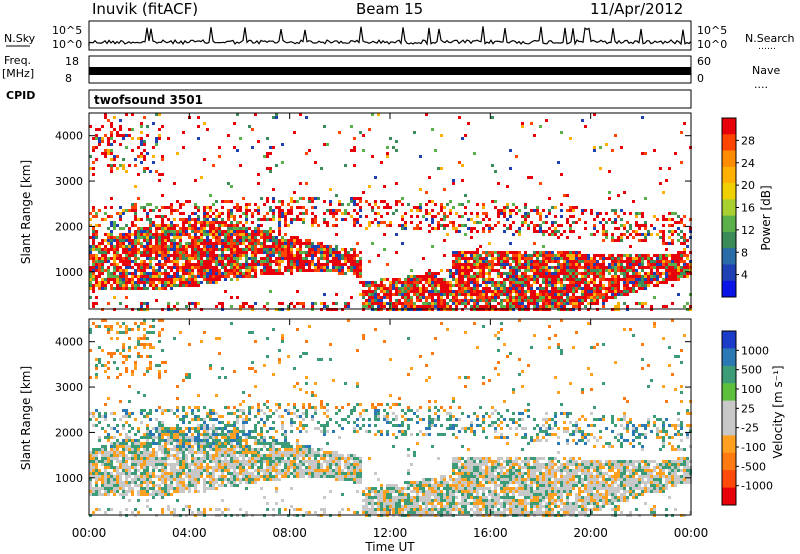  I want to click on nave-tick-top: 60, so click(704, 61).